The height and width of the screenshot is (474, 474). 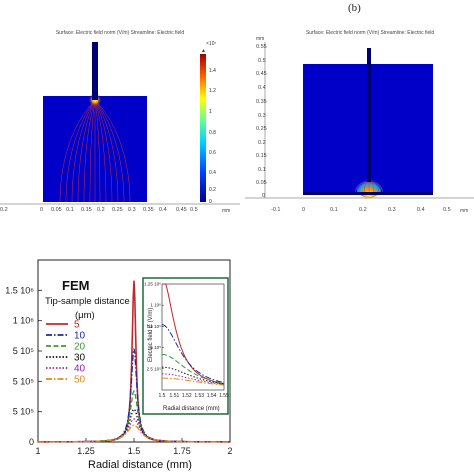 I want to click on left-sim-streamlines, so click(x=95, y=151).